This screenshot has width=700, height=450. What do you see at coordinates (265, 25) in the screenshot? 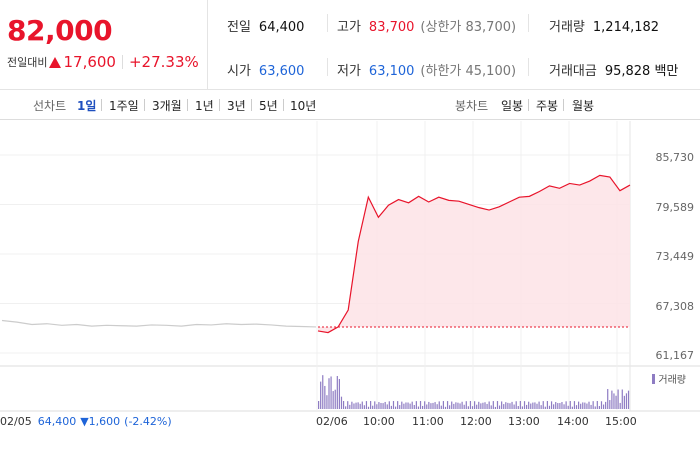
I see `stat-prev-close: 전일 64,400` at bounding box center [265, 25].